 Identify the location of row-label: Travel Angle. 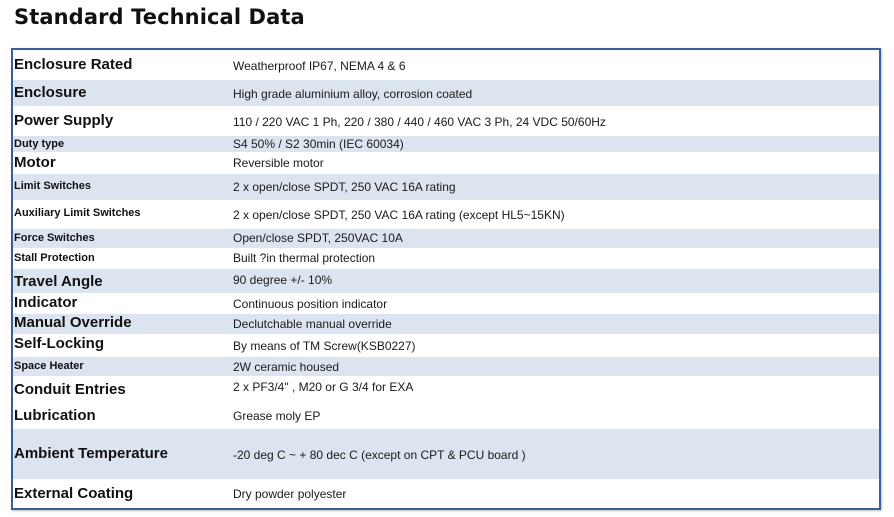
(58, 281).